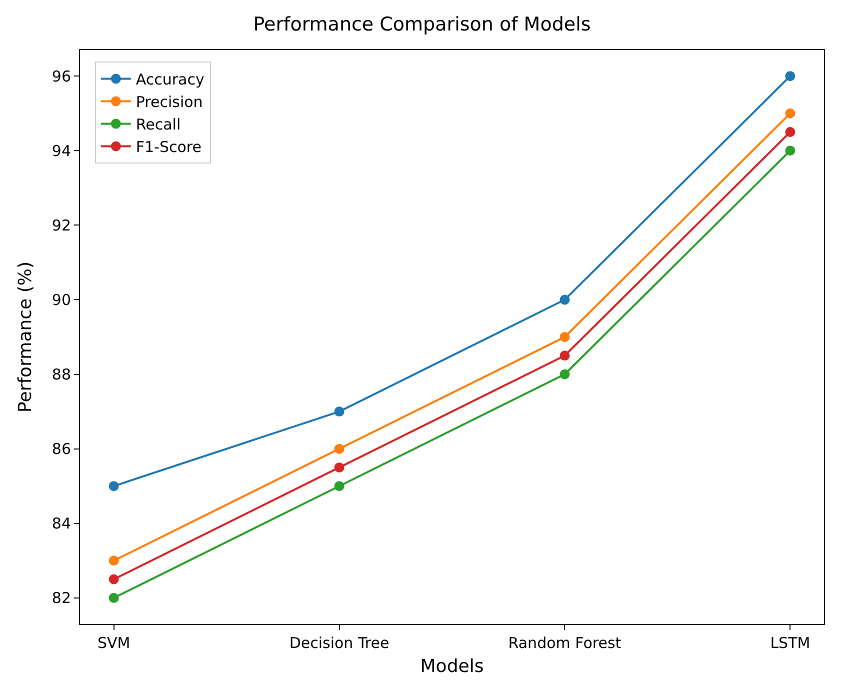 This screenshot has width=844, height=685. I want to click on legend-label: F1-Score, so click(169, 147).